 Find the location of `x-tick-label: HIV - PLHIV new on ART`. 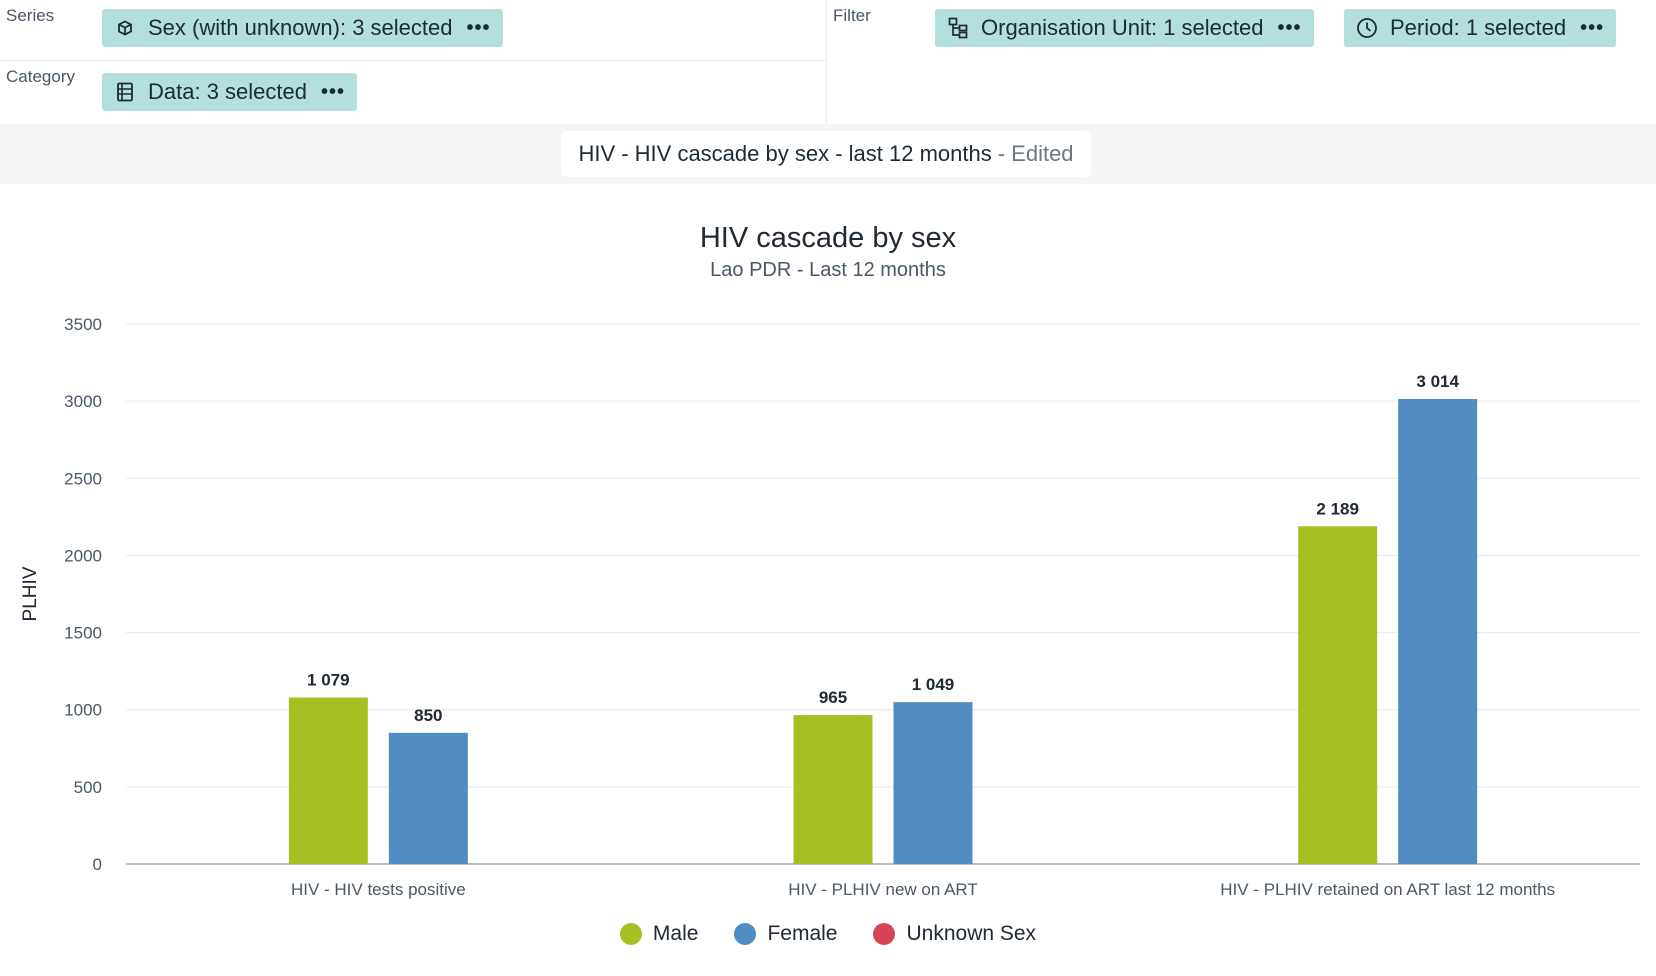

x-tick-label: HIV - PLHIV new on ART is located at coordinates (883, 889).